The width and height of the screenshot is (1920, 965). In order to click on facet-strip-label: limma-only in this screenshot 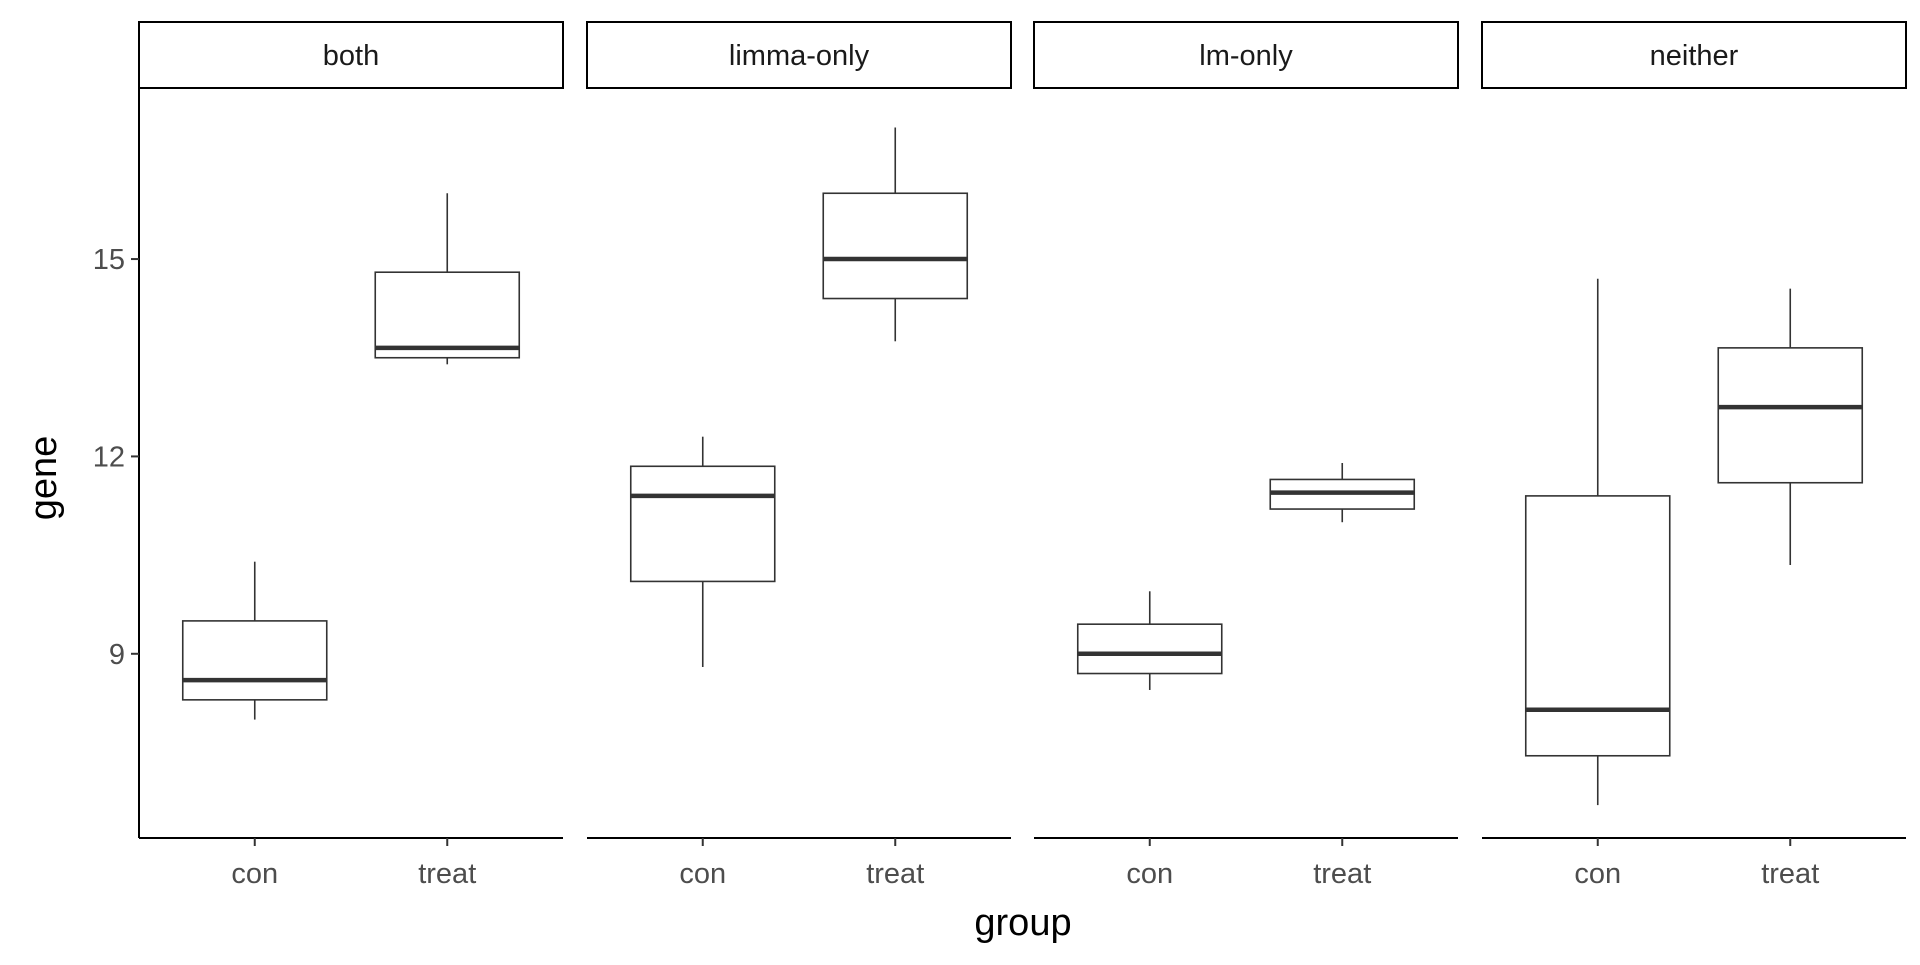, I will do `click(799, 56)`.